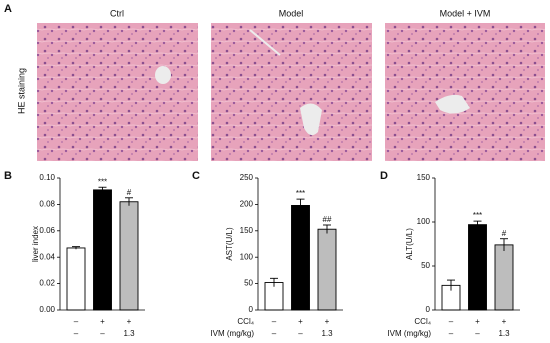  Describe the element at coordinates (47, 204) in the screenshot. I see `y-tick-label: 0.08` at that location.